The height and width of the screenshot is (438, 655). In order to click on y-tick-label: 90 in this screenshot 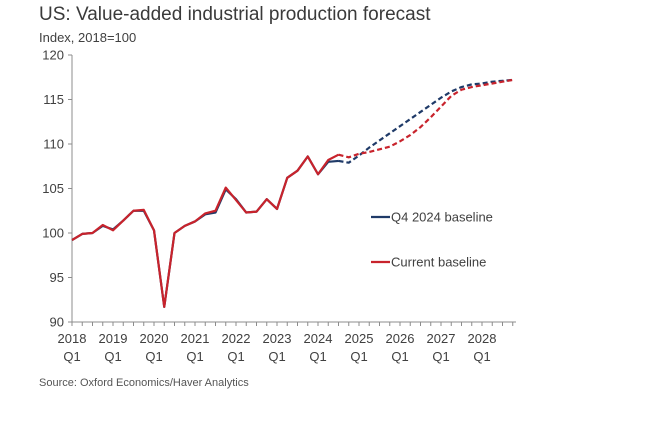, I will do `click(57, 322)`.